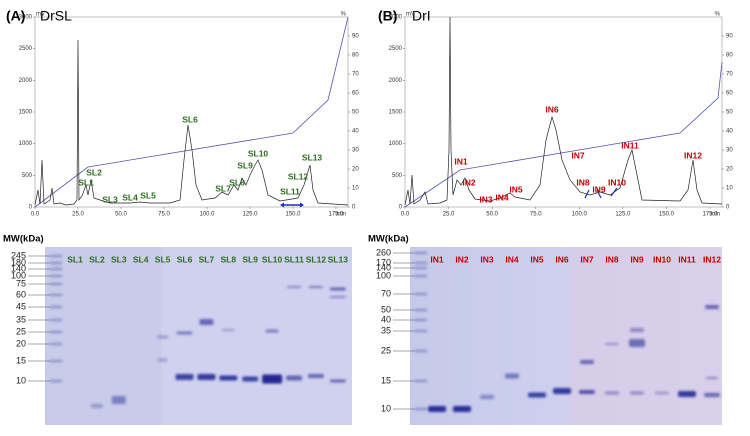 This screenshot has height=436, width=750. I want to click on lane-label: SL1, so click(75, 259).